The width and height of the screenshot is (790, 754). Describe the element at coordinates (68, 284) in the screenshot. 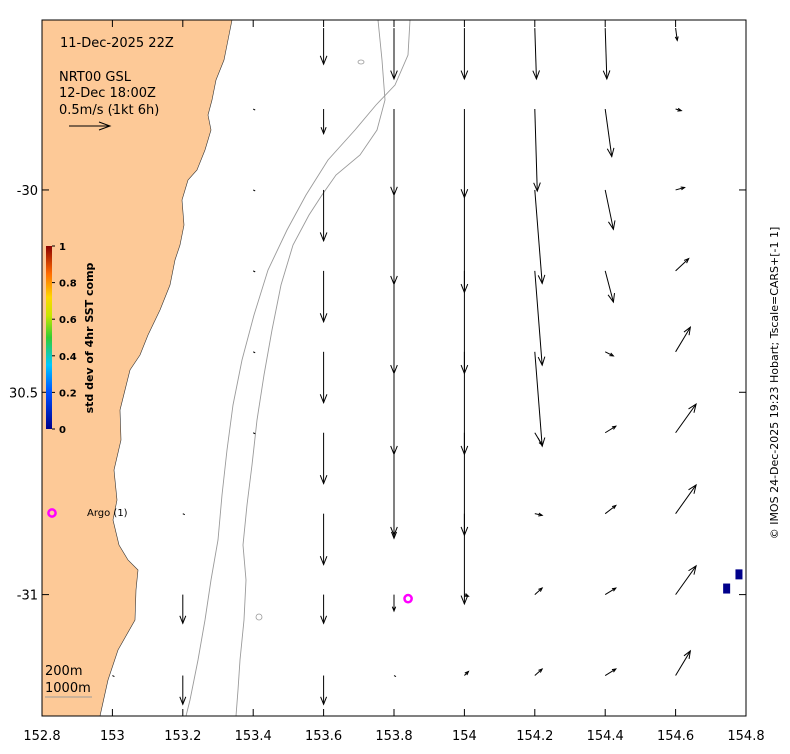

I see `colorbar-tick-label: 0.8` at that location.